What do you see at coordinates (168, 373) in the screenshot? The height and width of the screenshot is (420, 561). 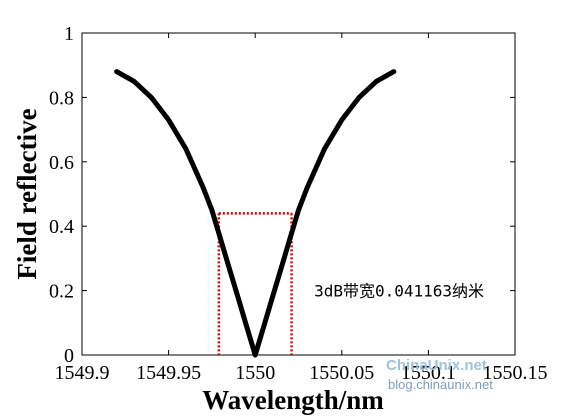 I see `x-tick-label: 1549.95` at bounding box center [168, 373].